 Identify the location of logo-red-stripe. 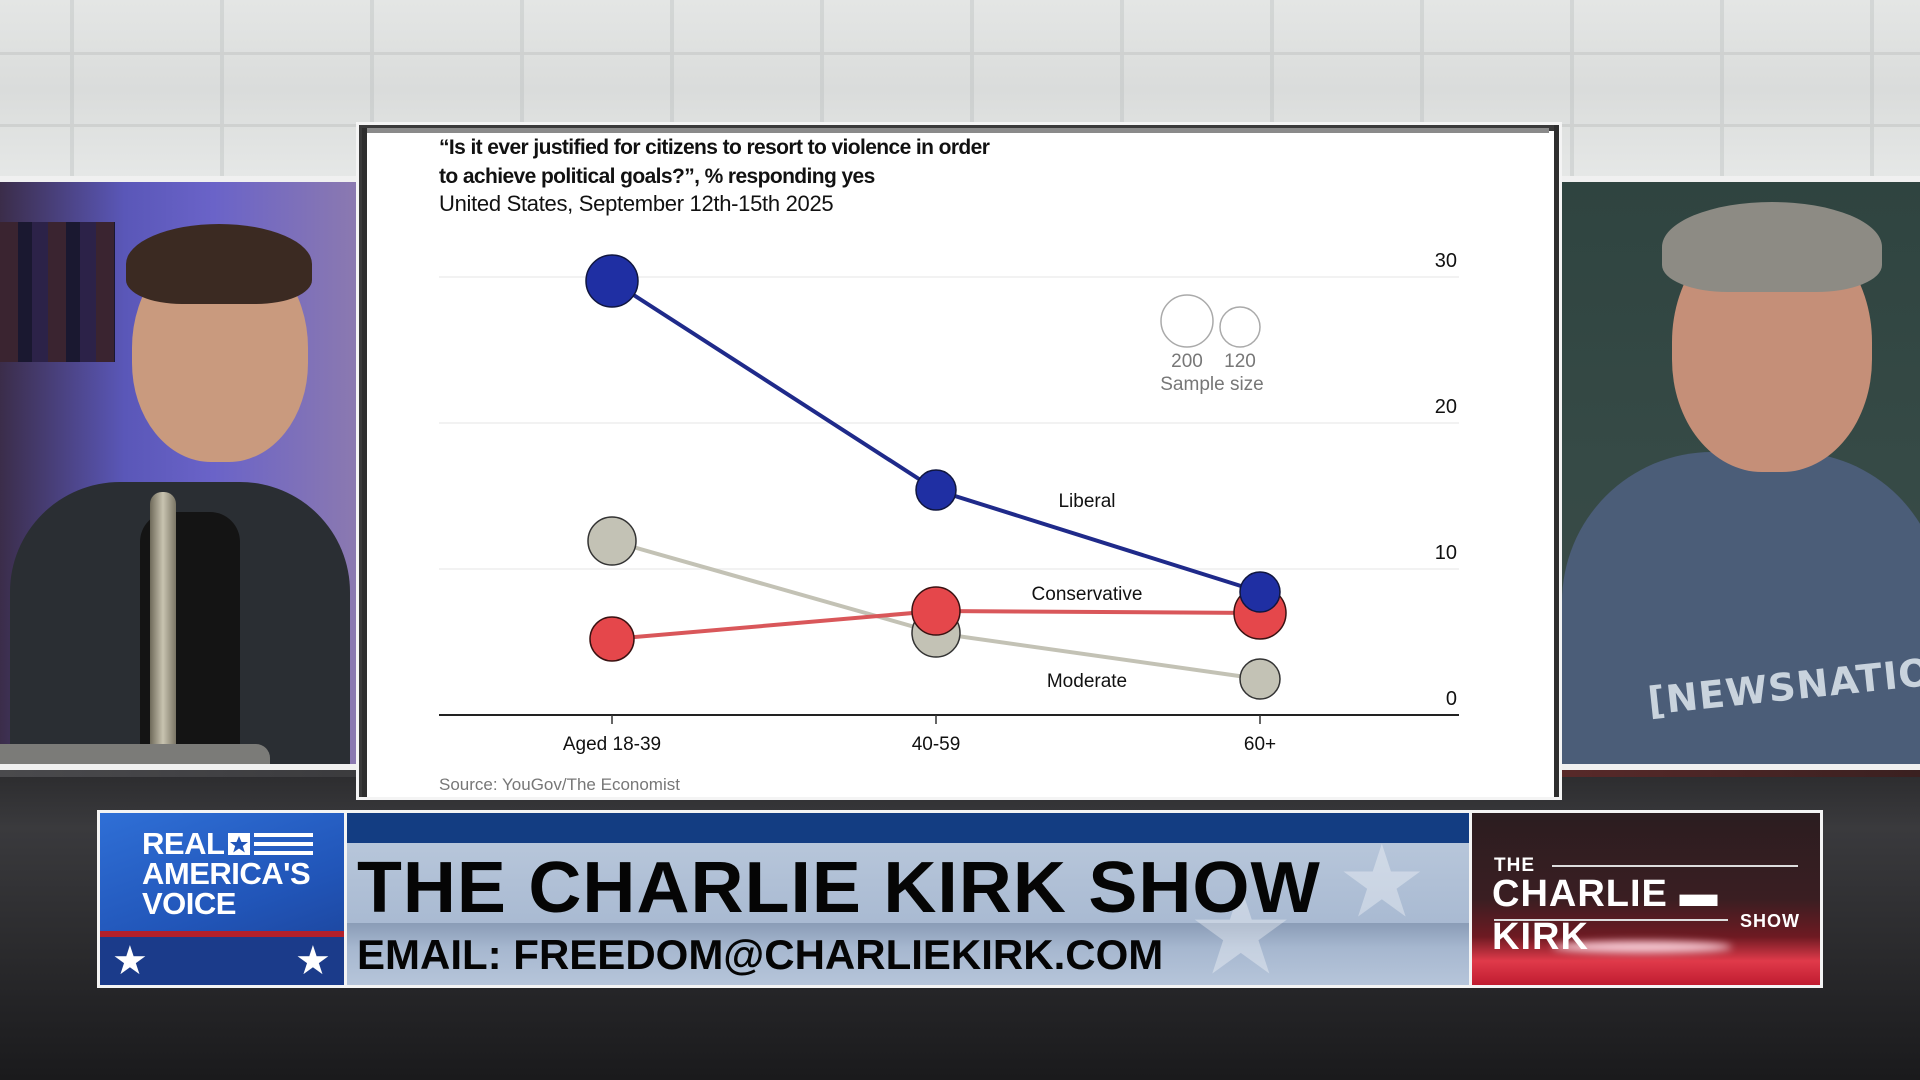
(222, 934).